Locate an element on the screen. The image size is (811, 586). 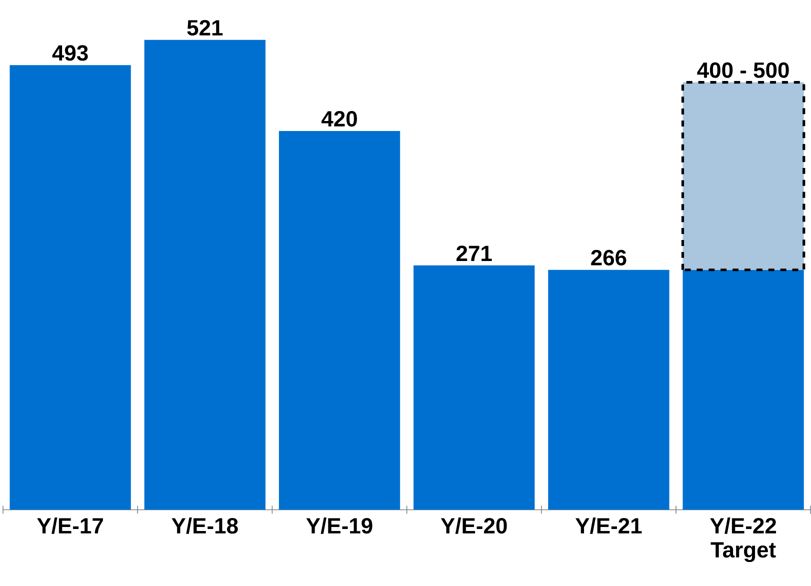
data-label: 521 is located at coordinates (205, 28).